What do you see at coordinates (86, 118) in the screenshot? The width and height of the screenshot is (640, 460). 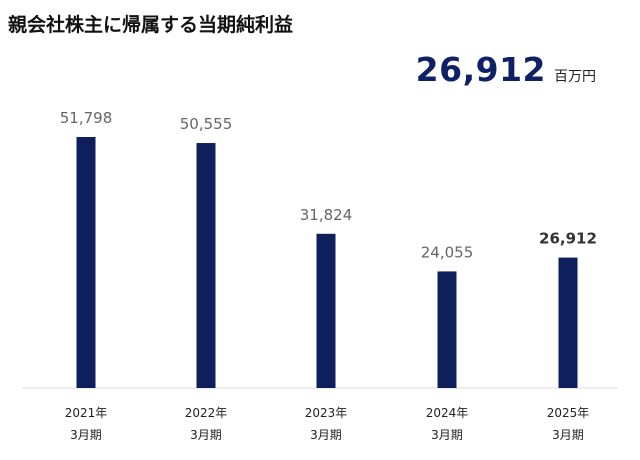 I see `bar-value-label-0: 51,798` at bounding box center [86, 118].